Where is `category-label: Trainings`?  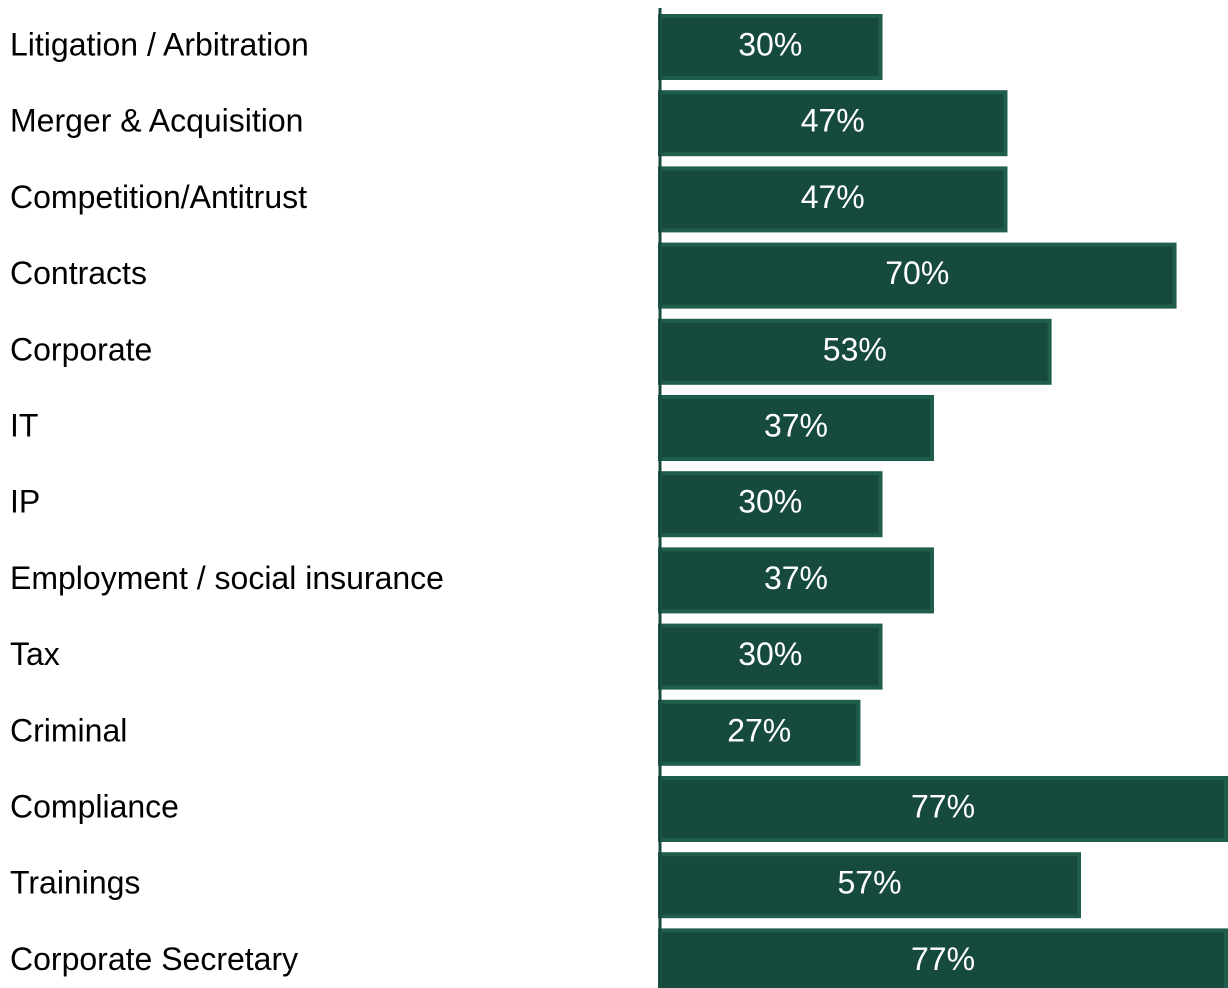
category-label: Trainings is located at coordinates (75, 883).